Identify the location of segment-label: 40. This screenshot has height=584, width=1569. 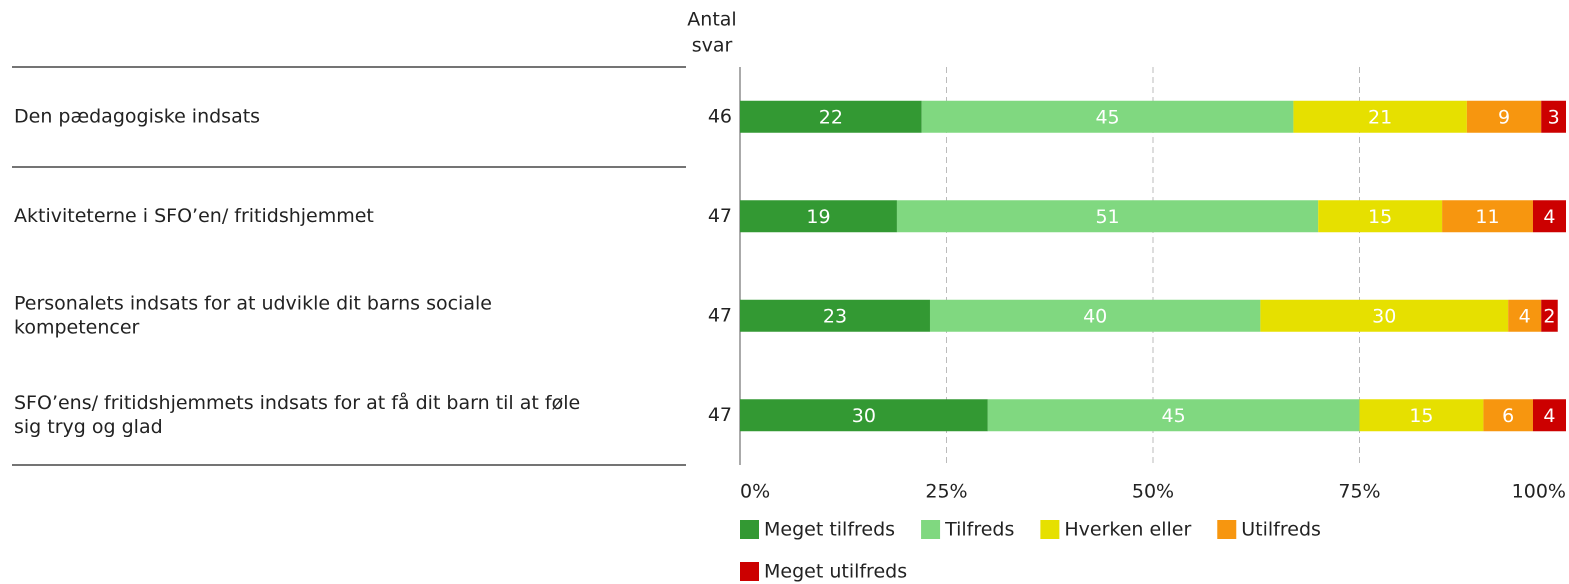
(1095, 316).